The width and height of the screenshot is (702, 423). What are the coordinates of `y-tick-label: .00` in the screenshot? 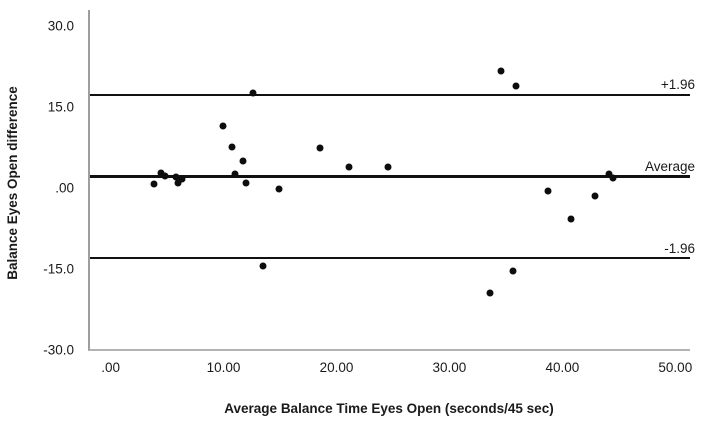 It's located at (64, 188).